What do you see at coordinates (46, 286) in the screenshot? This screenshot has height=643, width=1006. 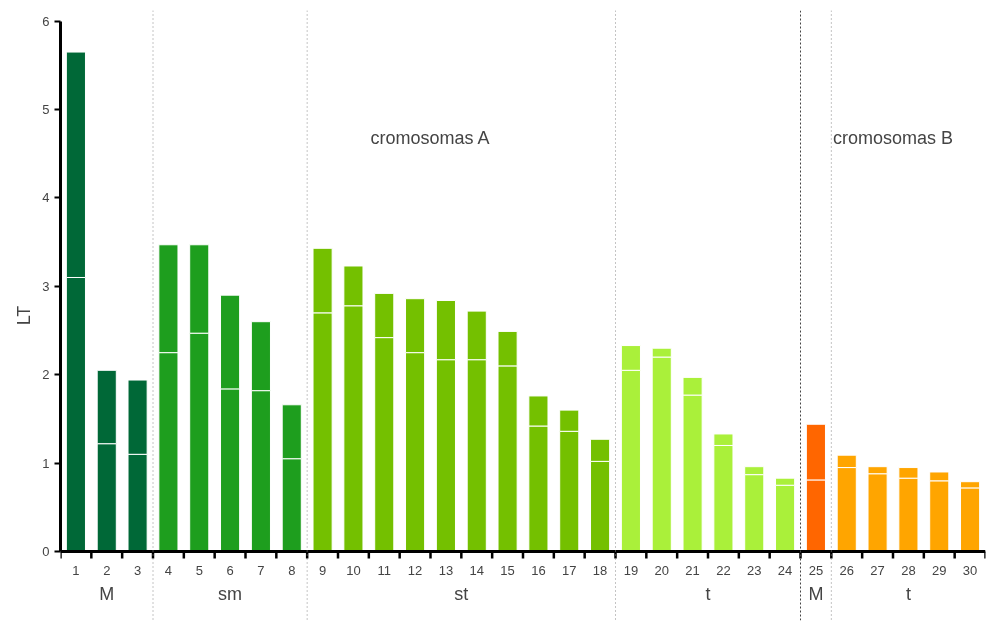 I see `y-tick-label: 3` at bounding box center [46, 286].